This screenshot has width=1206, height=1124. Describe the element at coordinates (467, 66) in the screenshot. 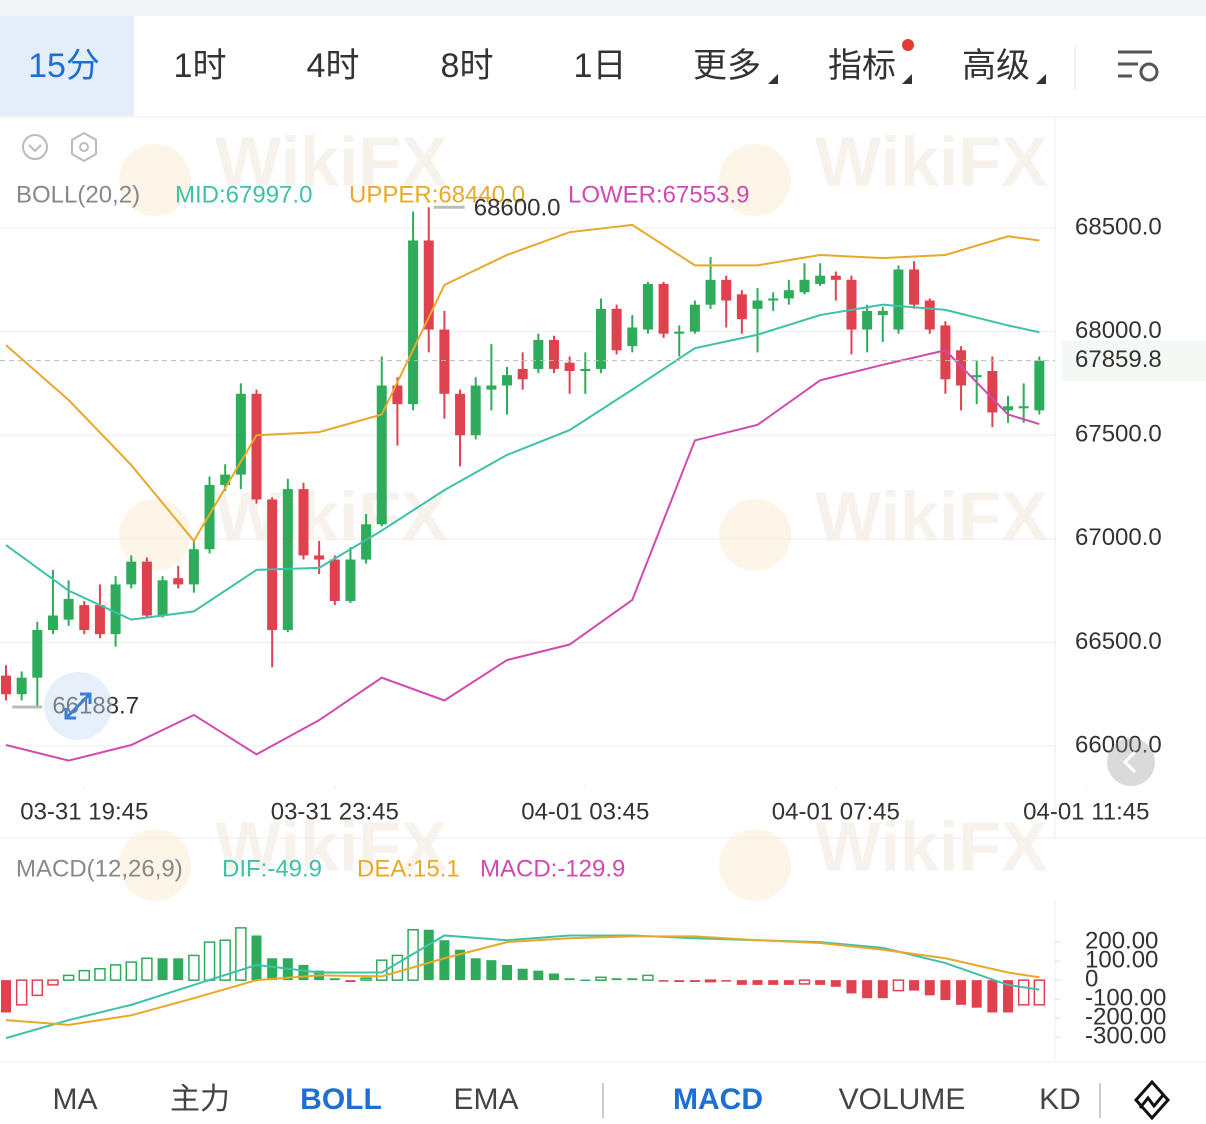

I see `tab: 8时` at that location.